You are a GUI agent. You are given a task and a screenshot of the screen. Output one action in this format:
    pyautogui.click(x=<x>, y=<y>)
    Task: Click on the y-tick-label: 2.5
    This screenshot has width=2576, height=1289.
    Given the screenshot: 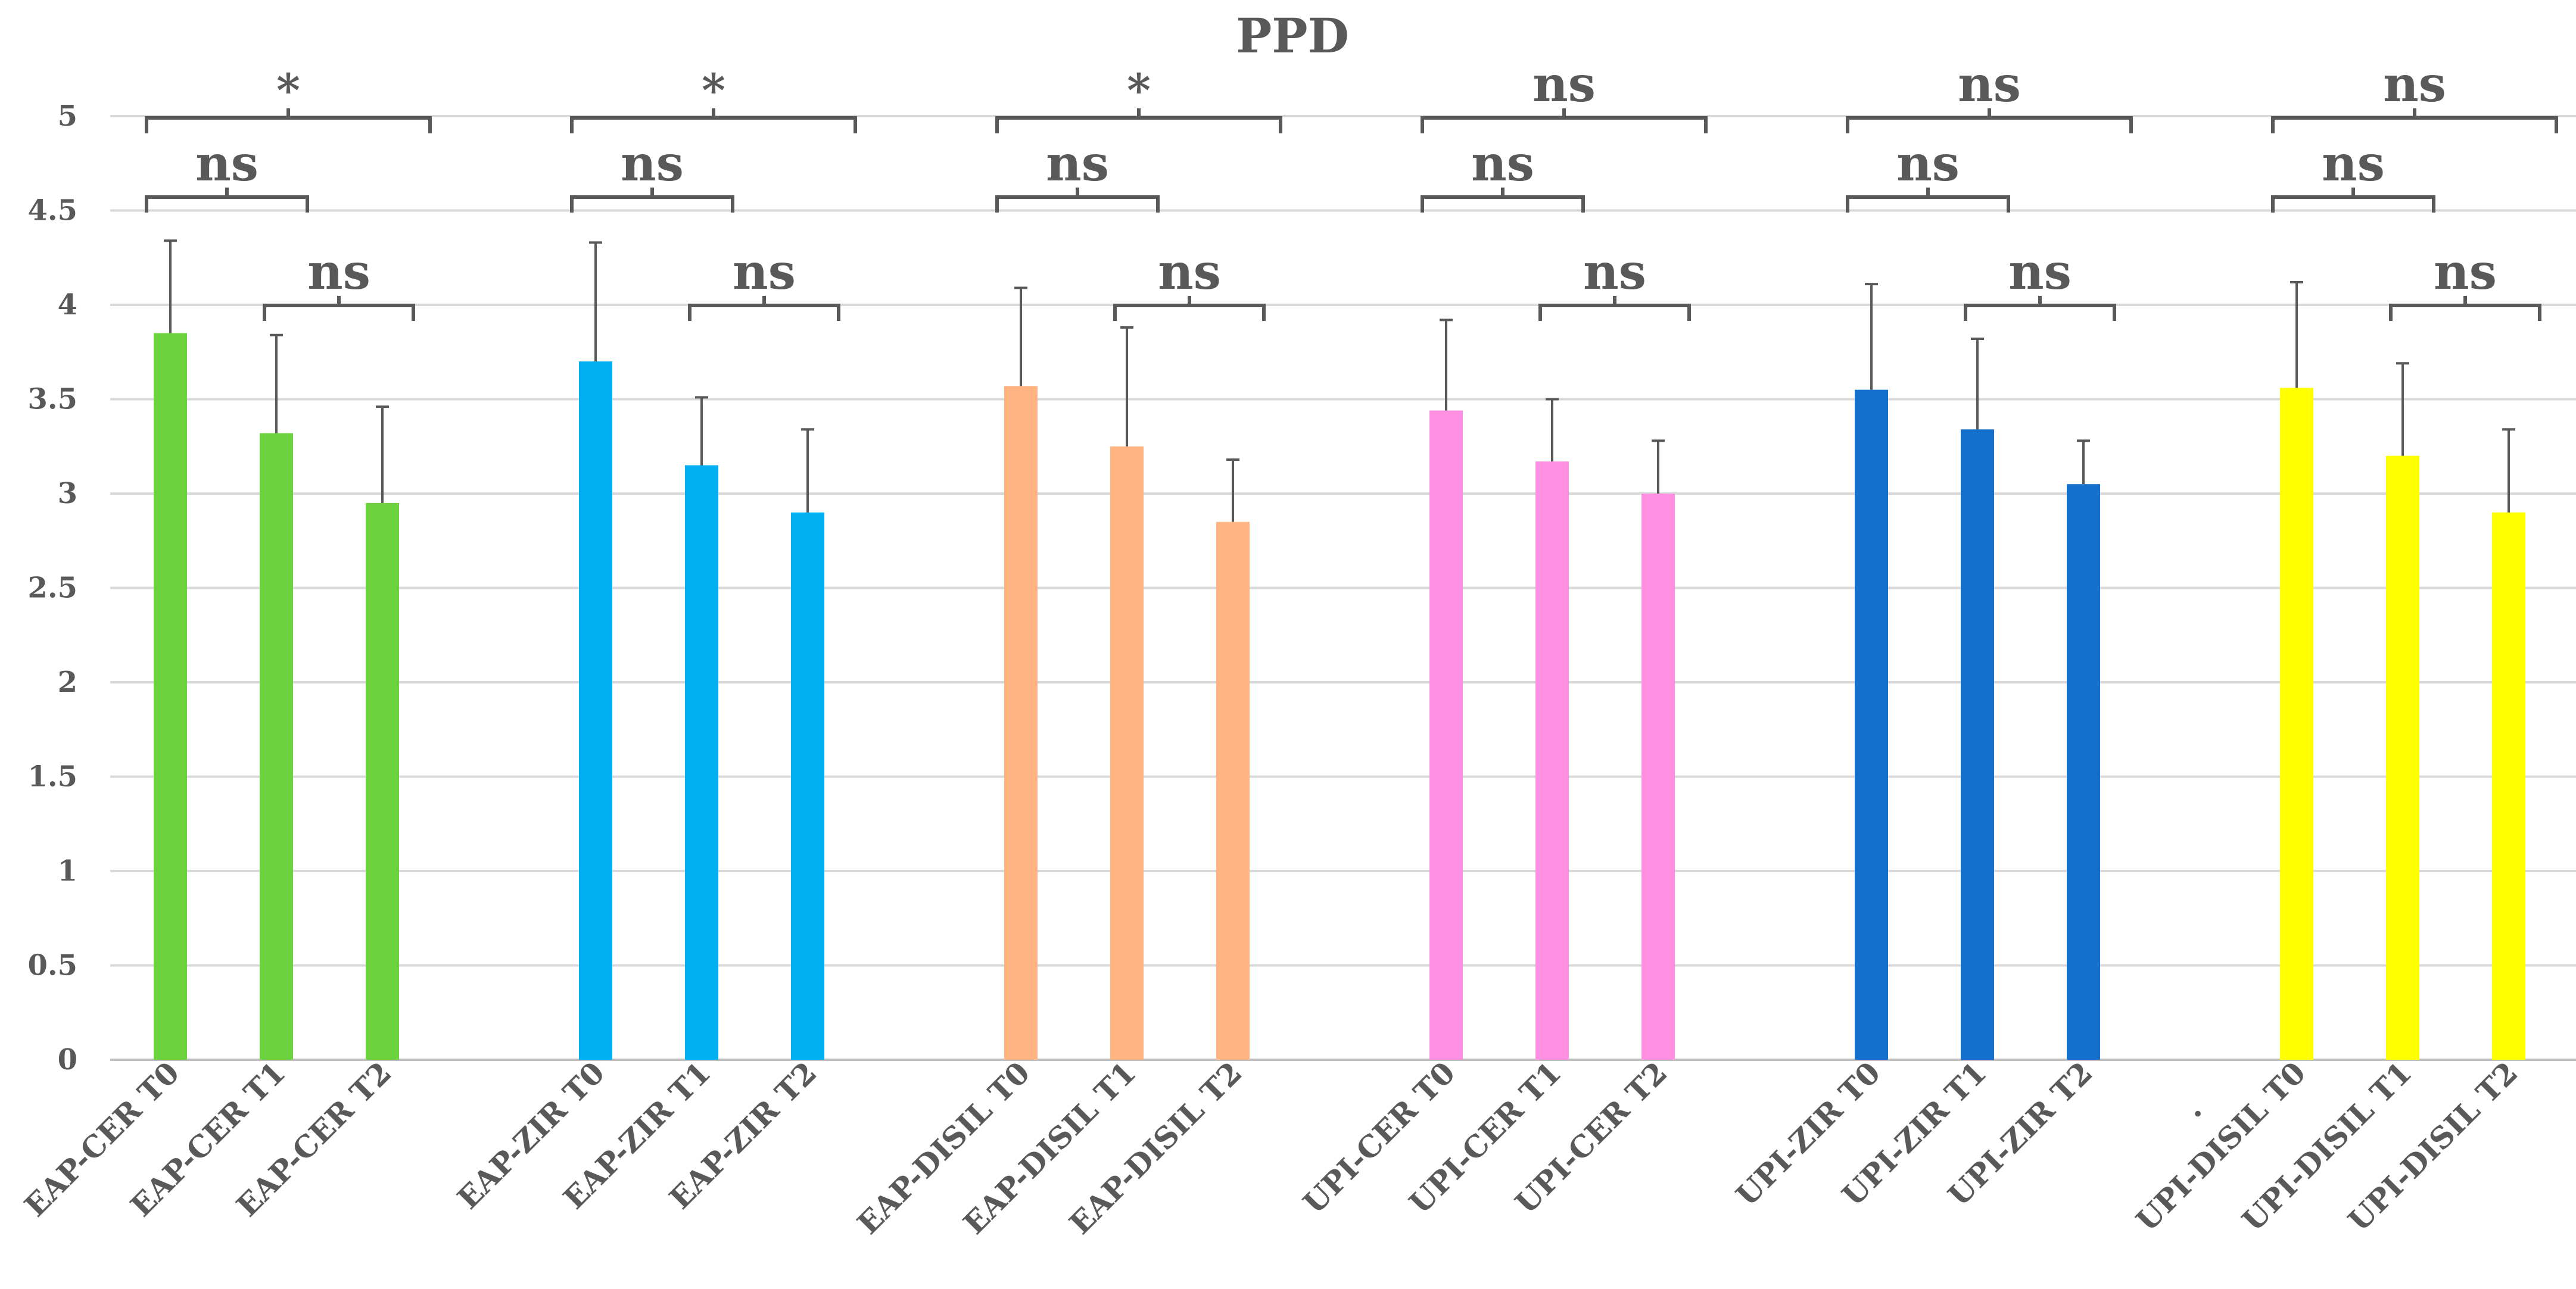 What is the action you would take?
    pyautogui.click(x=52, y=589)
    